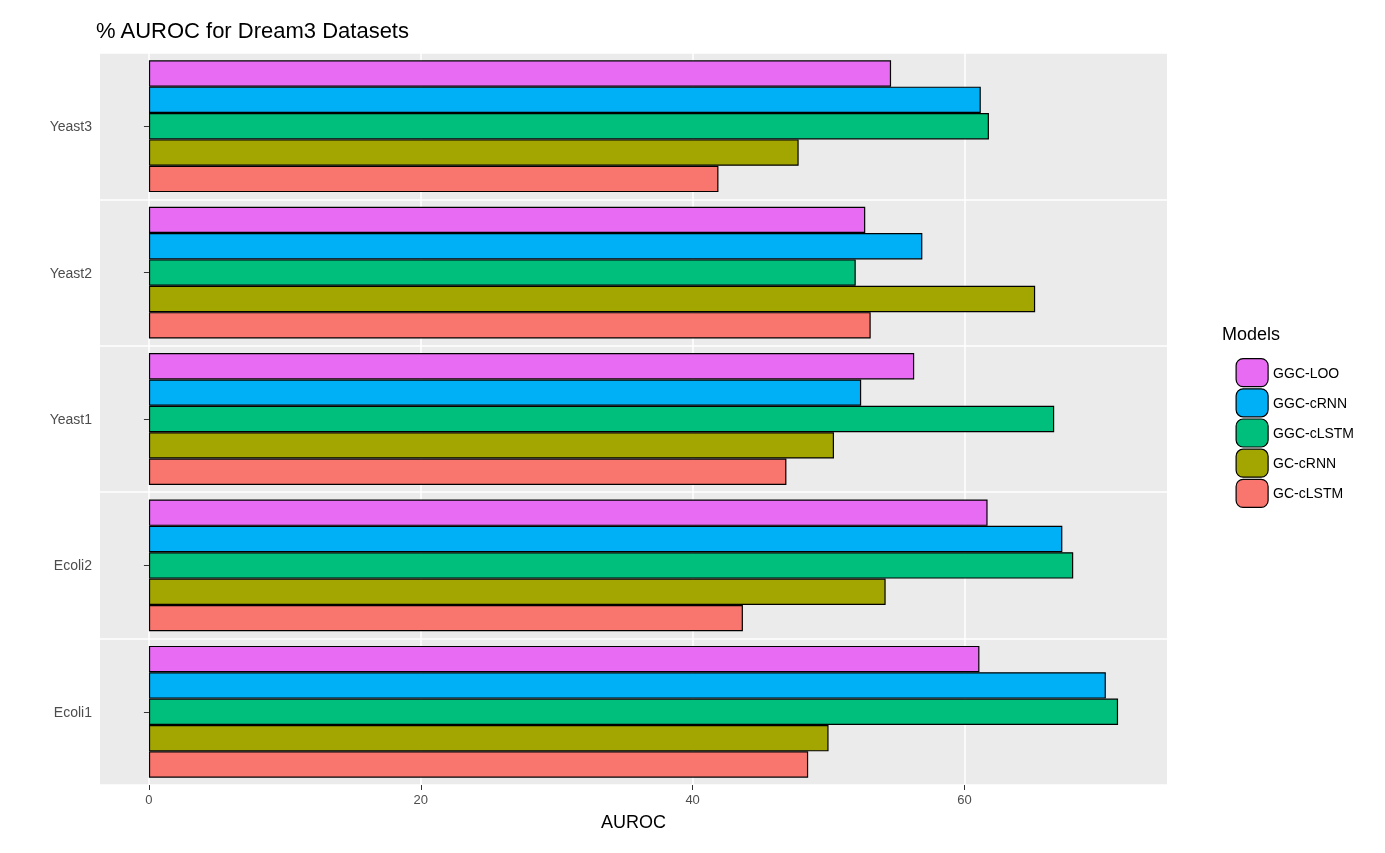  I want to click on legend-label: GGC-LOO, so click(1306, 372).